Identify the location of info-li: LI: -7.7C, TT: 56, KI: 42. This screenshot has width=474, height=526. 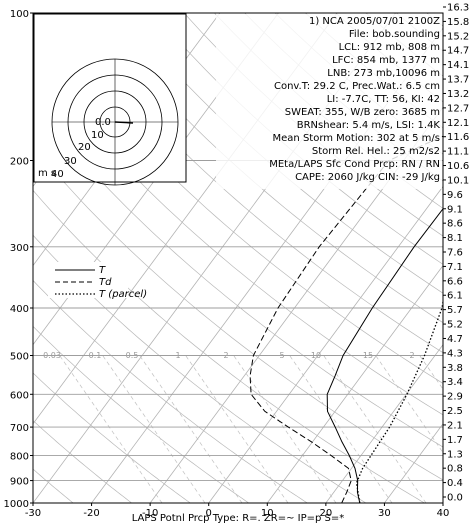
(383, 99).